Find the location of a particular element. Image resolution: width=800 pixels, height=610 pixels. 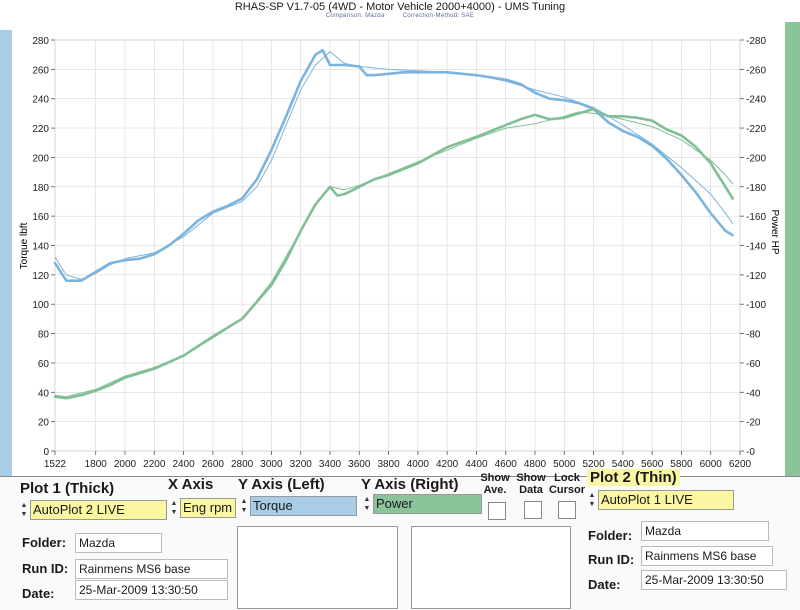

plot2-run-label: Run ID: is located at coordinates (611, 559).